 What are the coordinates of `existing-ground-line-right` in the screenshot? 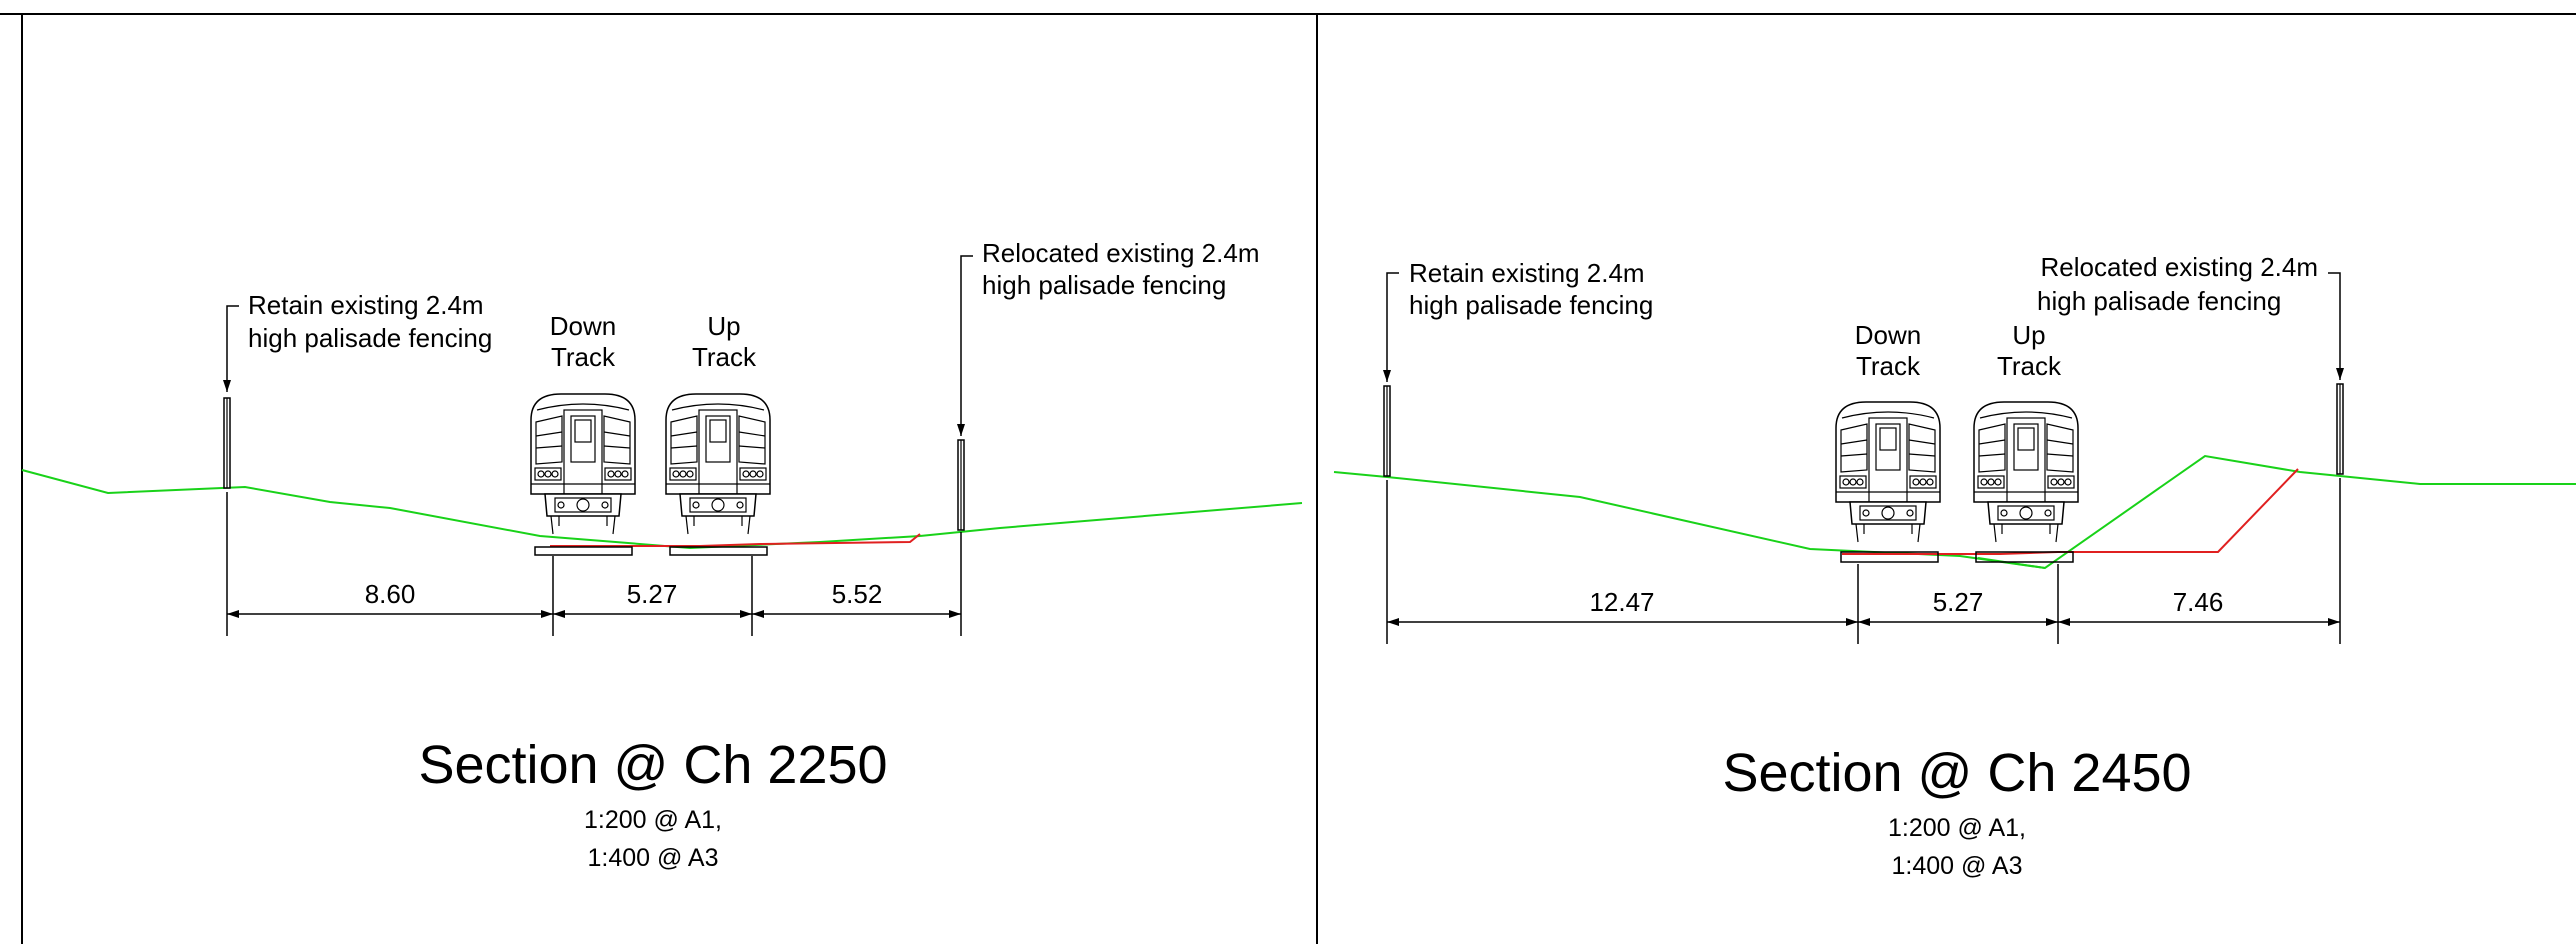 It's located at (1111, 519).